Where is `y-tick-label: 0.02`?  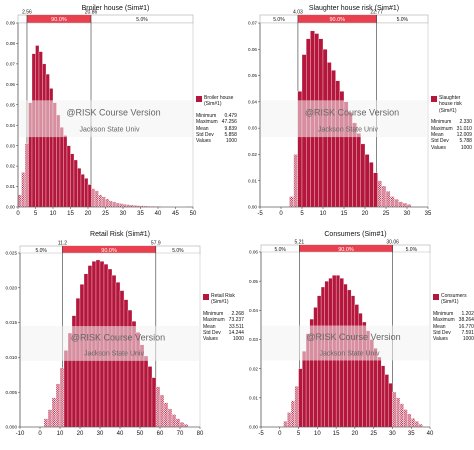
y-tick-label: 0.02 is located at coordinates (252, 154).